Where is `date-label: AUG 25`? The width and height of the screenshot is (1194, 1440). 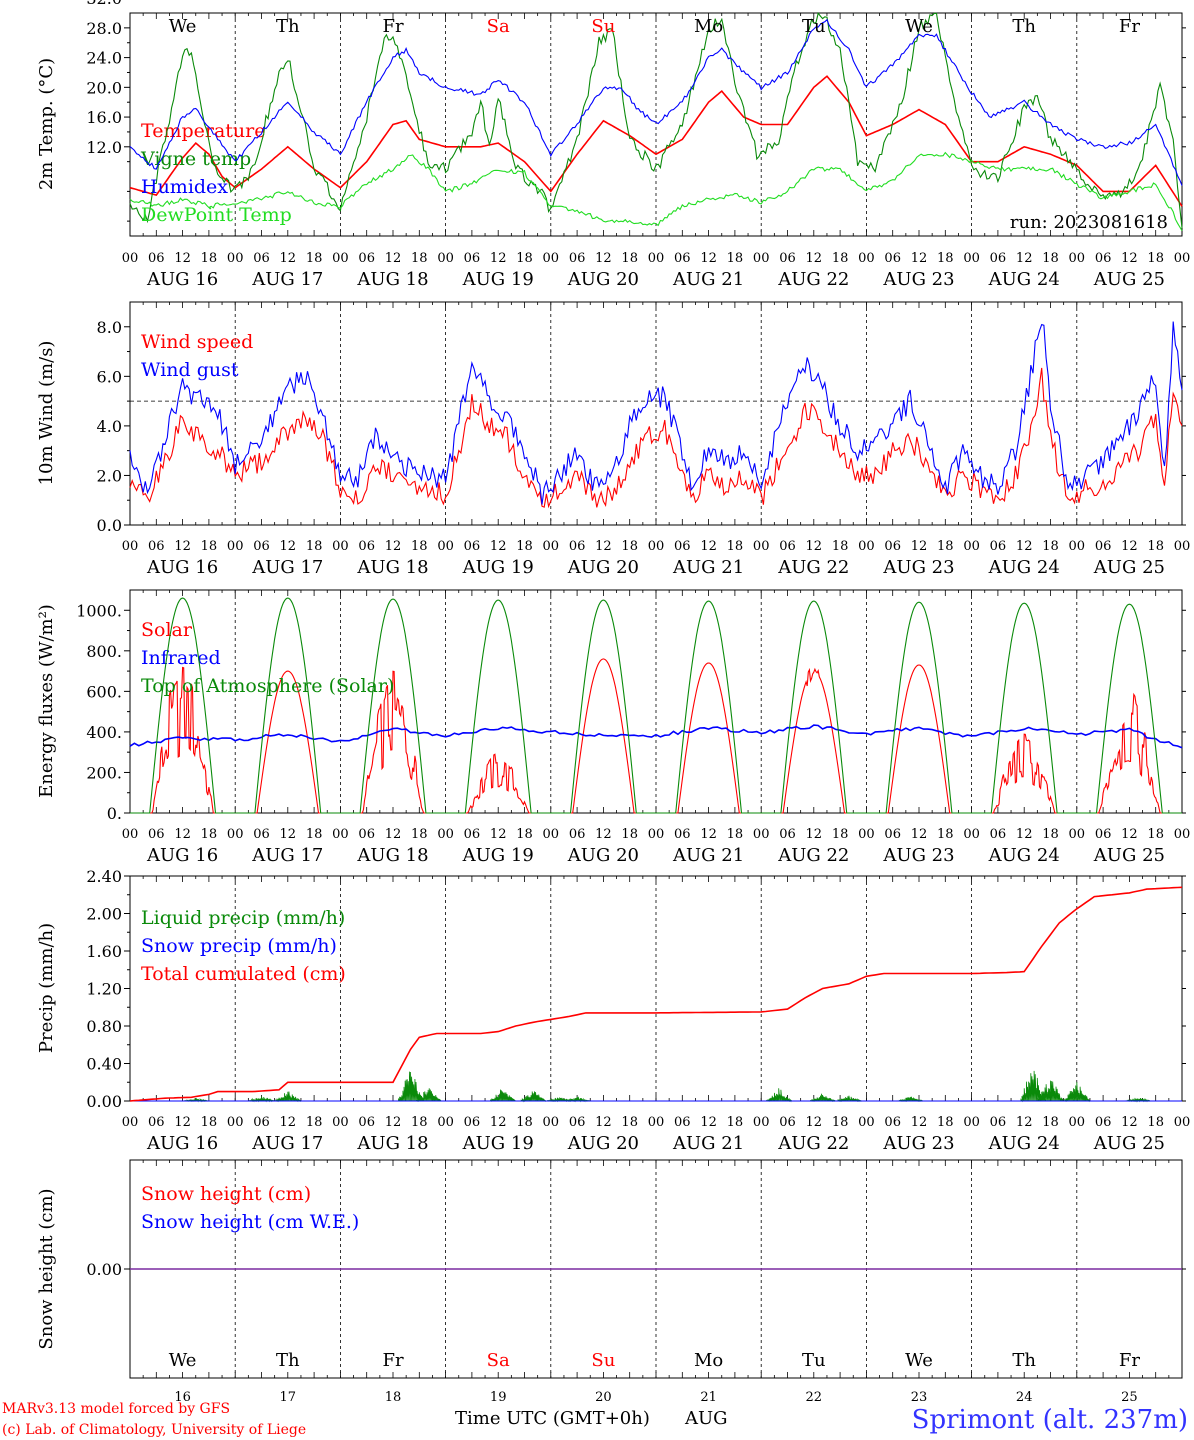
date-label: AUG 25 is located at coordinates (1129, 567).